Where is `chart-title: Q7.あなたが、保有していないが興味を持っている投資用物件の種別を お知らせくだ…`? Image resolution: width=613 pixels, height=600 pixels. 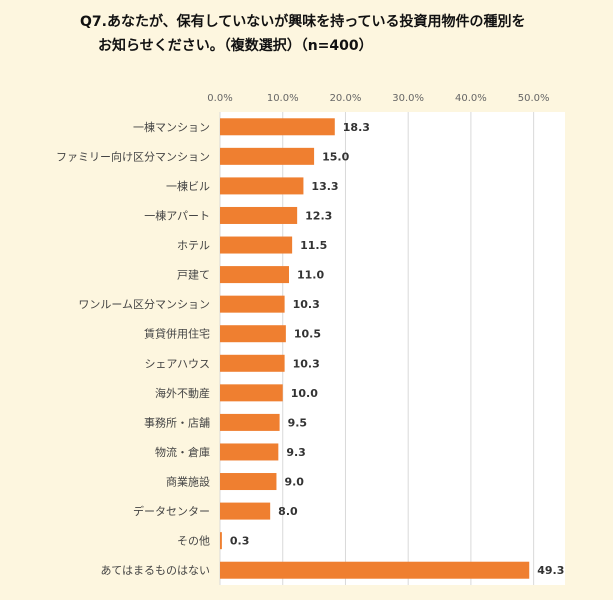
chart-title: Q7.あなたが、保有していないが興味を持っている投資用物件の種別を お知らせくだ… is located at coordinates (340, 34).